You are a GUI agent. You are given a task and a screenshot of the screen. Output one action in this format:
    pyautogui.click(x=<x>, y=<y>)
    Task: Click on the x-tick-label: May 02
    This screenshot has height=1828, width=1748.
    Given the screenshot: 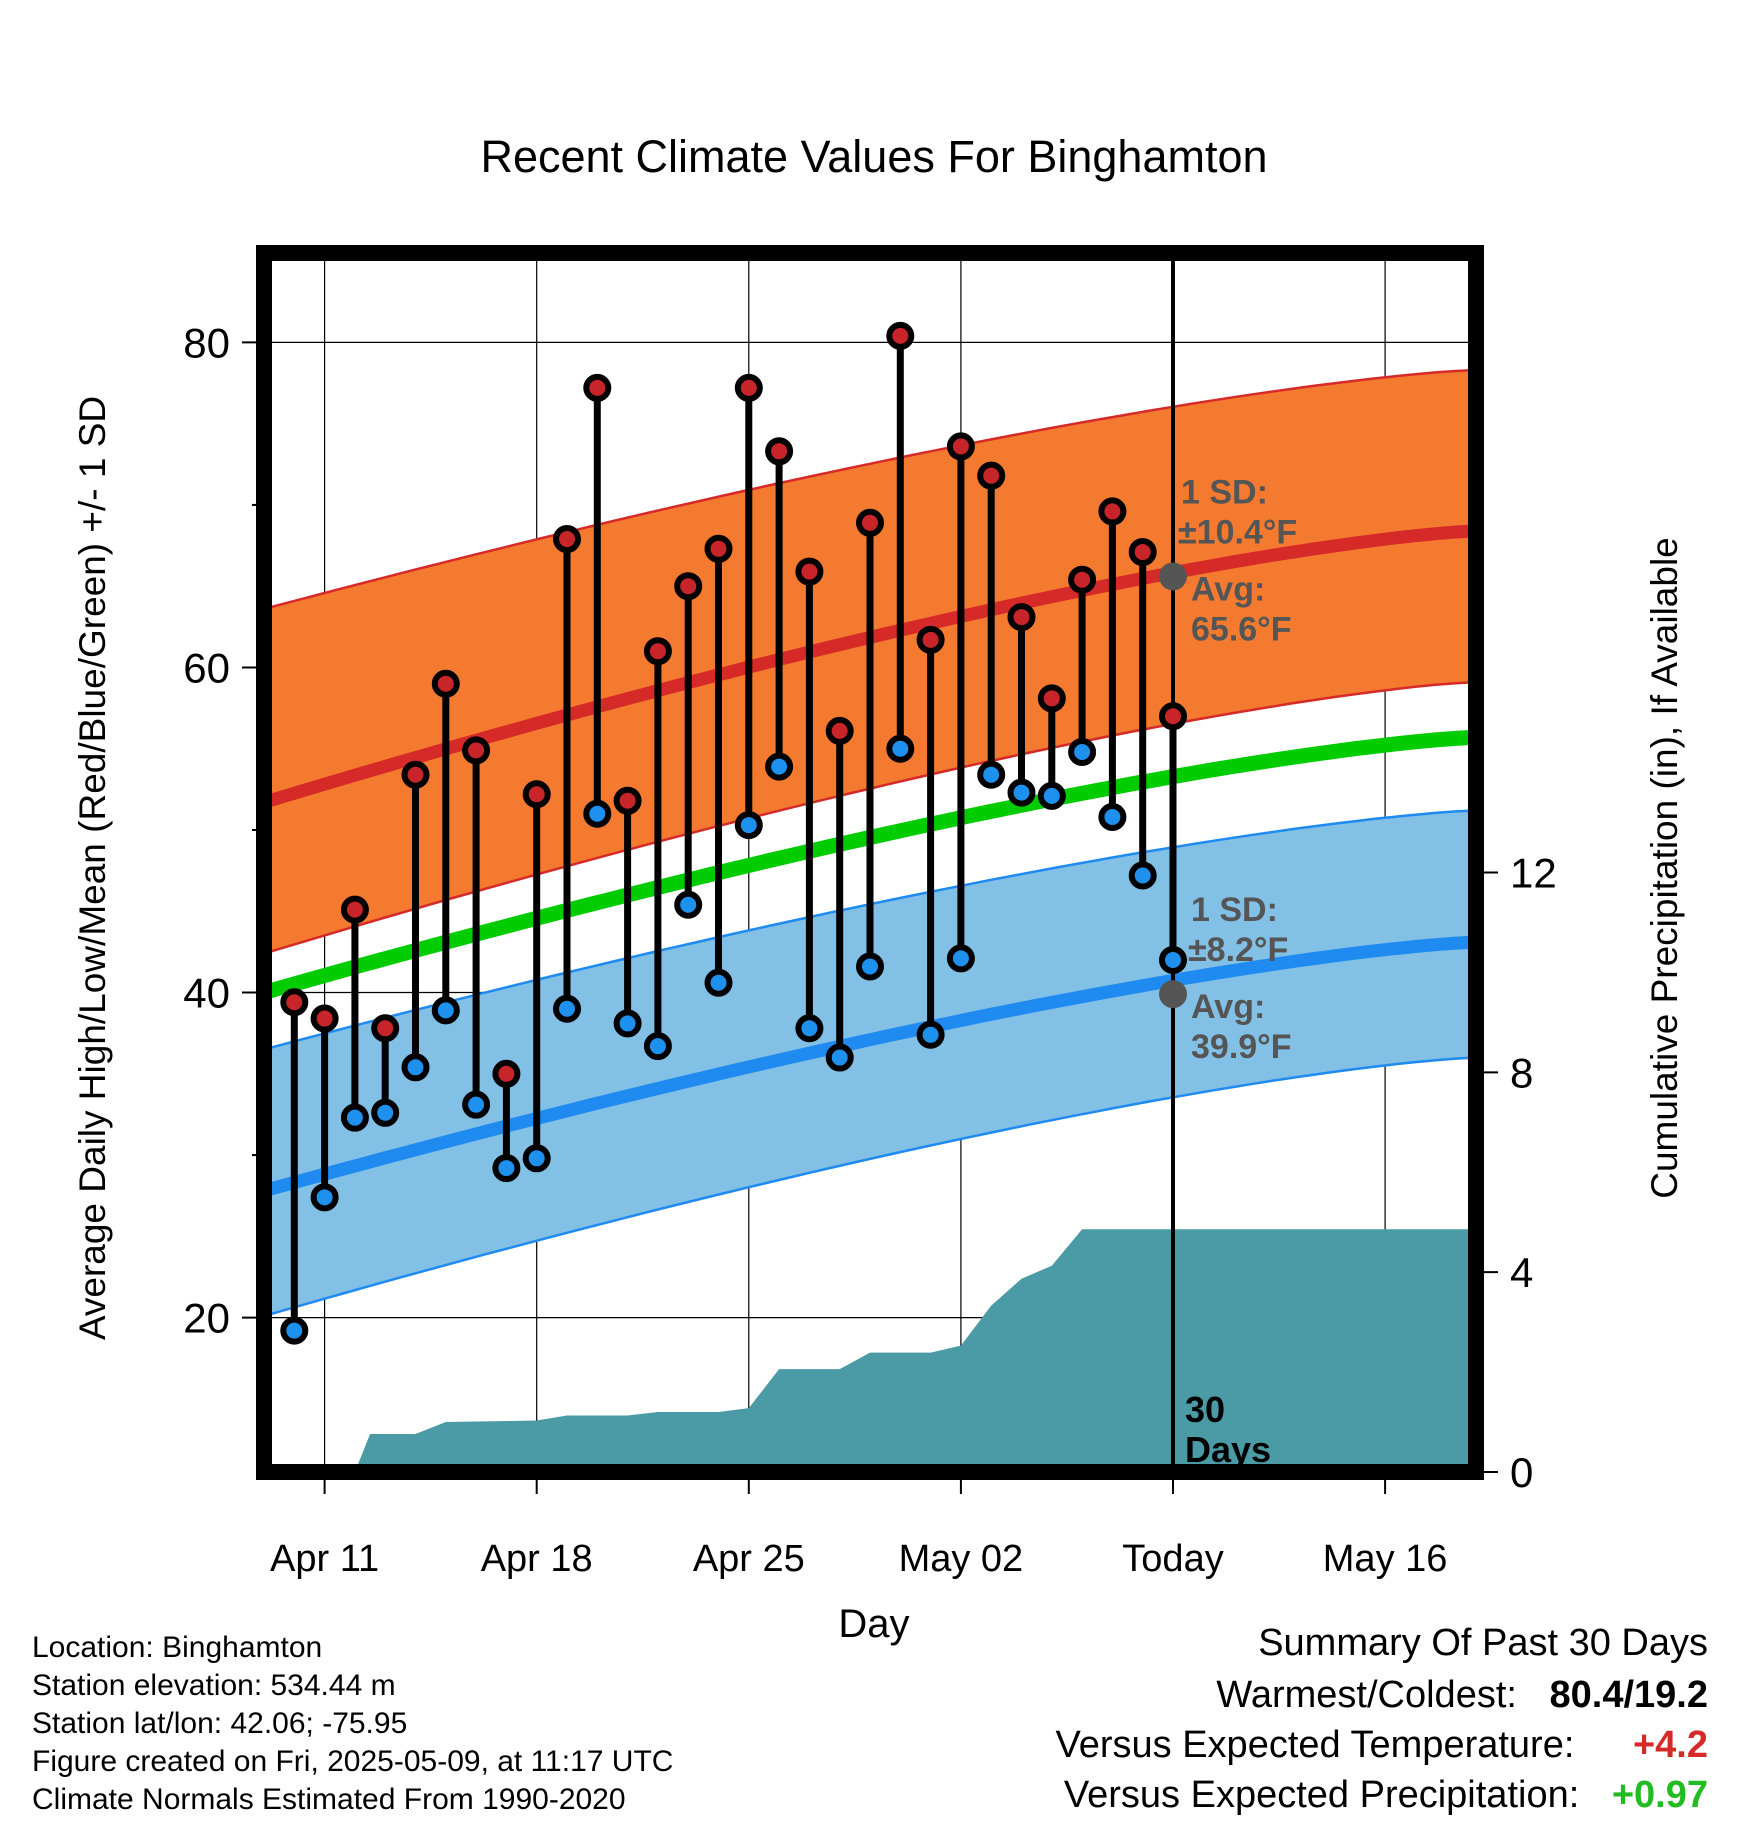 What is the action you would take?
    pyautogui.click(x=961, y=1559)
    